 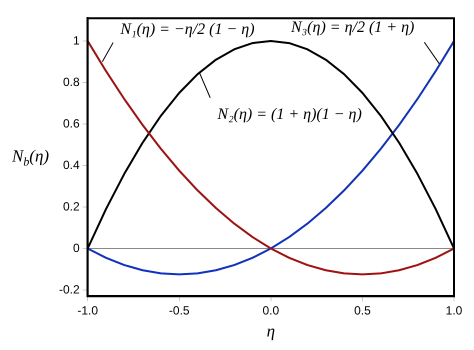 I want to click on x-tick-label: -0.5, so click(x=179, y=311).